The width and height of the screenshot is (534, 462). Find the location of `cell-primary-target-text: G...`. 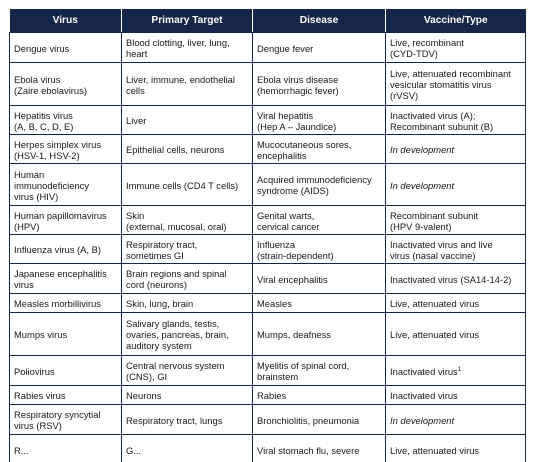

cell-primary-target-text: G... is located at coordinates (134, 450).